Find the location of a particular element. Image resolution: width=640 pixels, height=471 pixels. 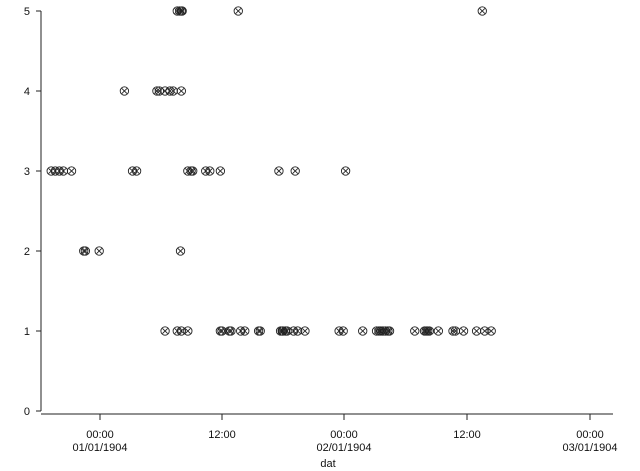

x-tick-label-date: 01/01/1904 is located at coordinates (99, 448).